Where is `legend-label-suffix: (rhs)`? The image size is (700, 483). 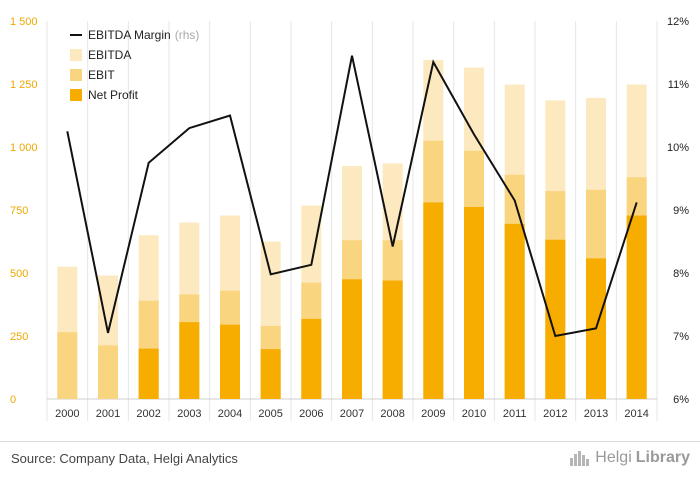 legend-label-suffix: (rhs) is located at coordinates (187, 35).